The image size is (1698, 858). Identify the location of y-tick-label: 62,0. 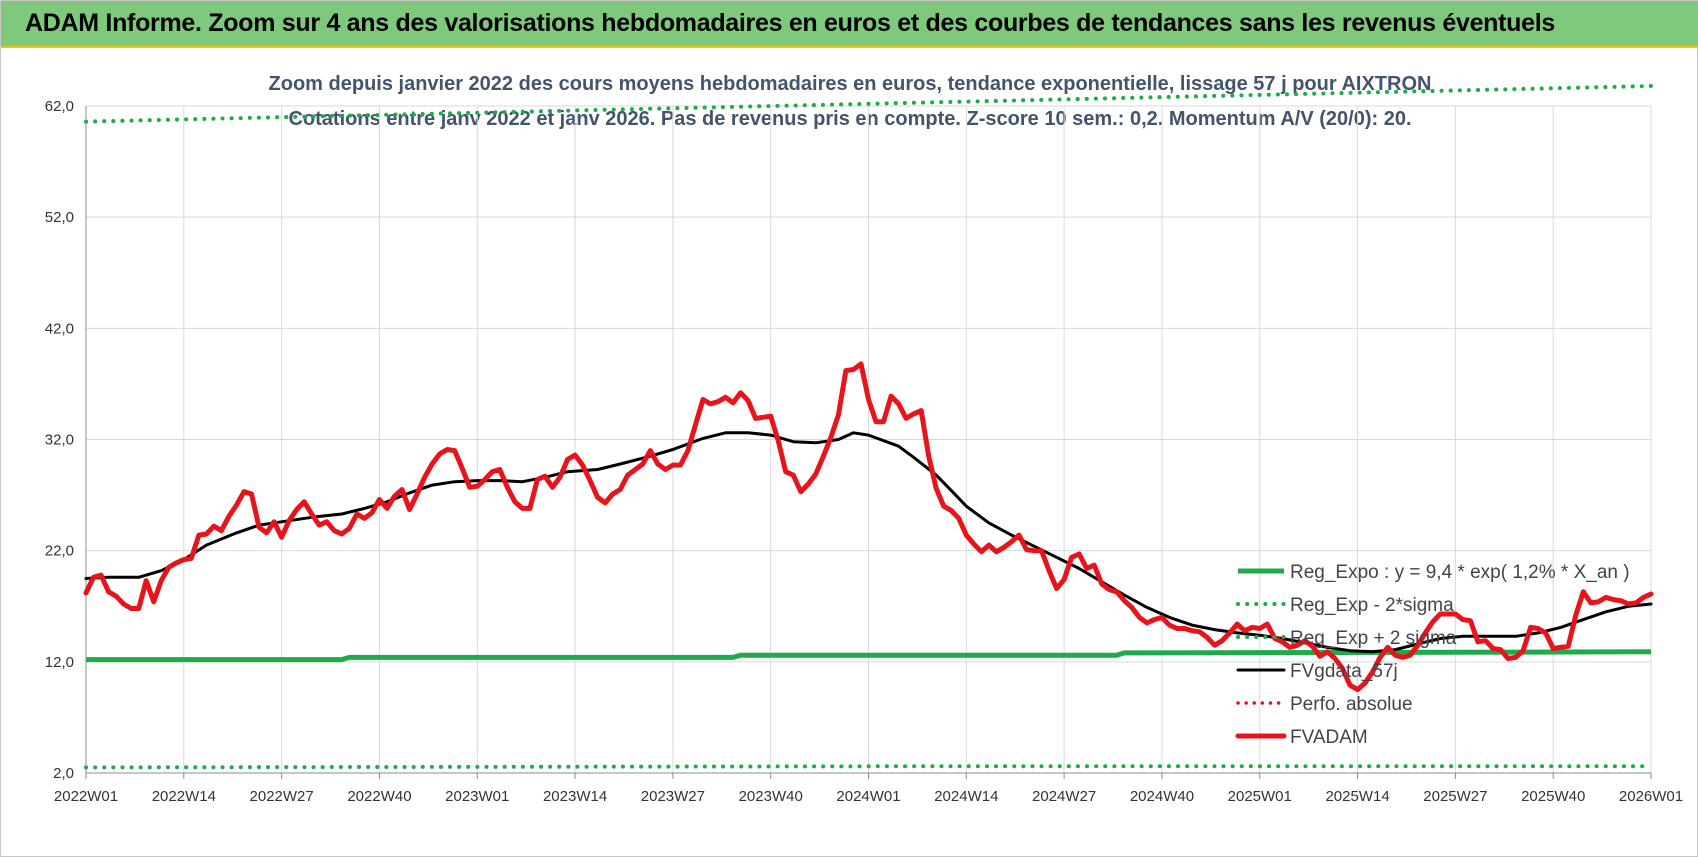
(59, 106).